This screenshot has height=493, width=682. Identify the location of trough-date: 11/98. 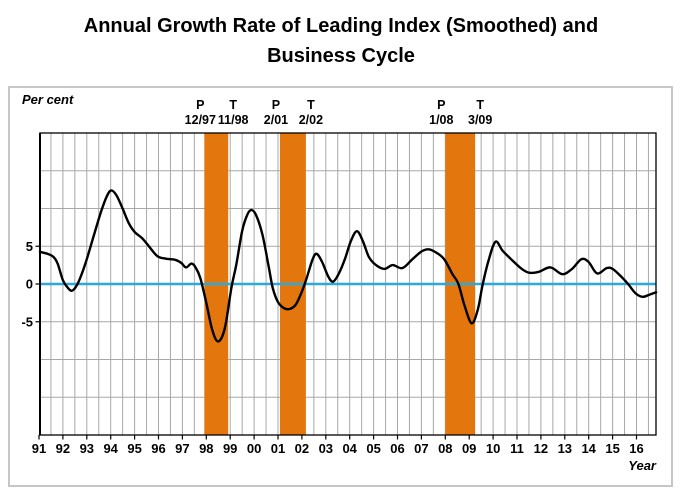
(233, 120).